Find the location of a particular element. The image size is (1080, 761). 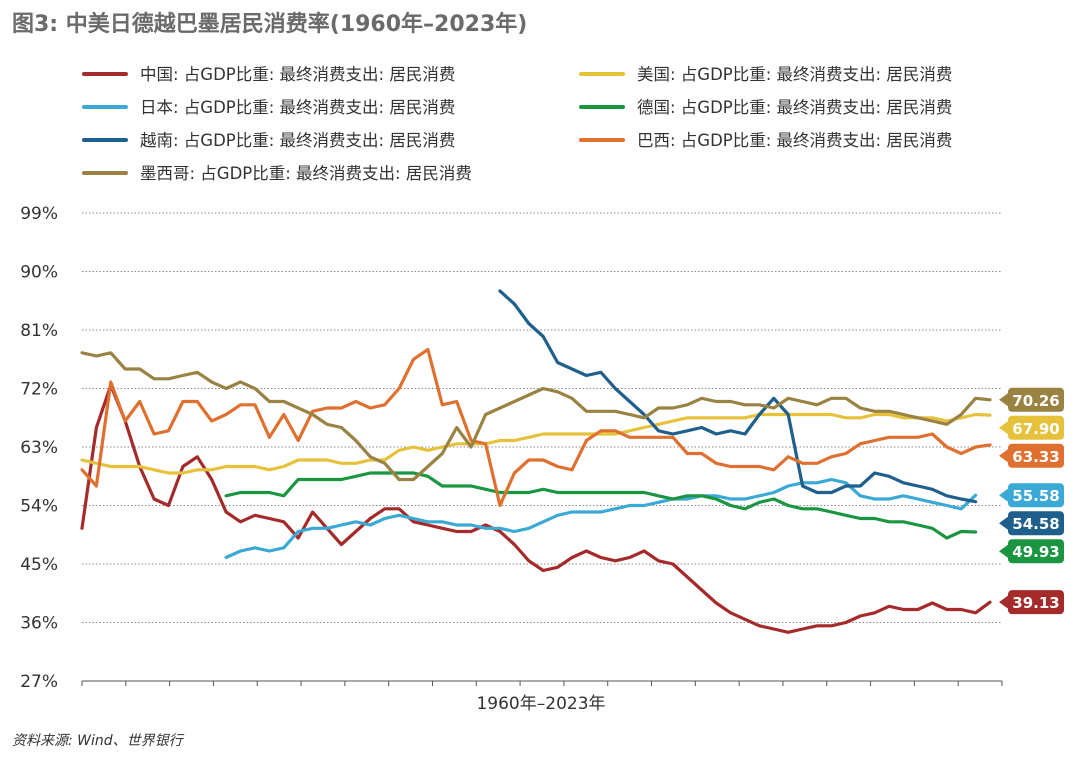

y-tick-label: 72% is located at coordinates (39, 390).